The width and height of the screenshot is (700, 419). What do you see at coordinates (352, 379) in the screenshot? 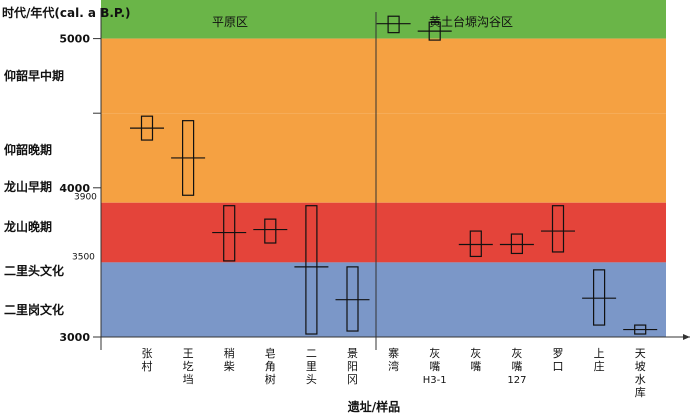
I see `site-label-part: 冈` at bounding box center [352, 379].